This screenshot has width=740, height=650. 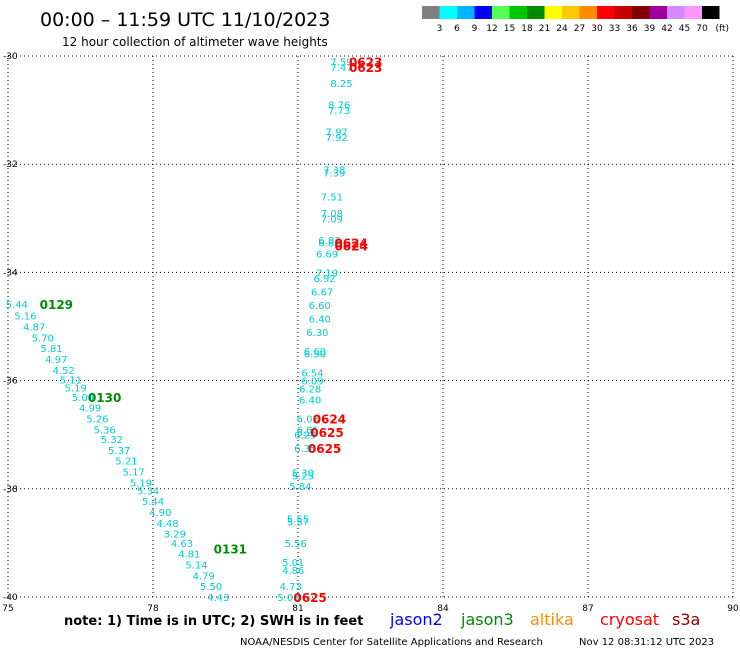 What do you see at coordinates (134, 472) in the screenshot?
I see `swh-value: 5.17` at bounding box center [134, 472].